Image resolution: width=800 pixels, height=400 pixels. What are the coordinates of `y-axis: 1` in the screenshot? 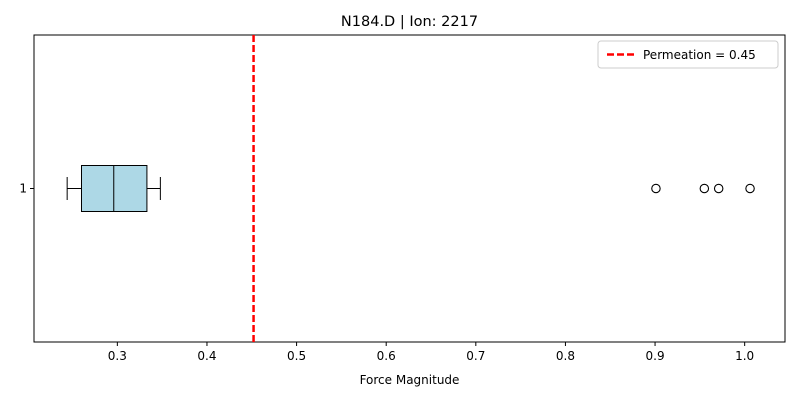 It's located at (26, 189).